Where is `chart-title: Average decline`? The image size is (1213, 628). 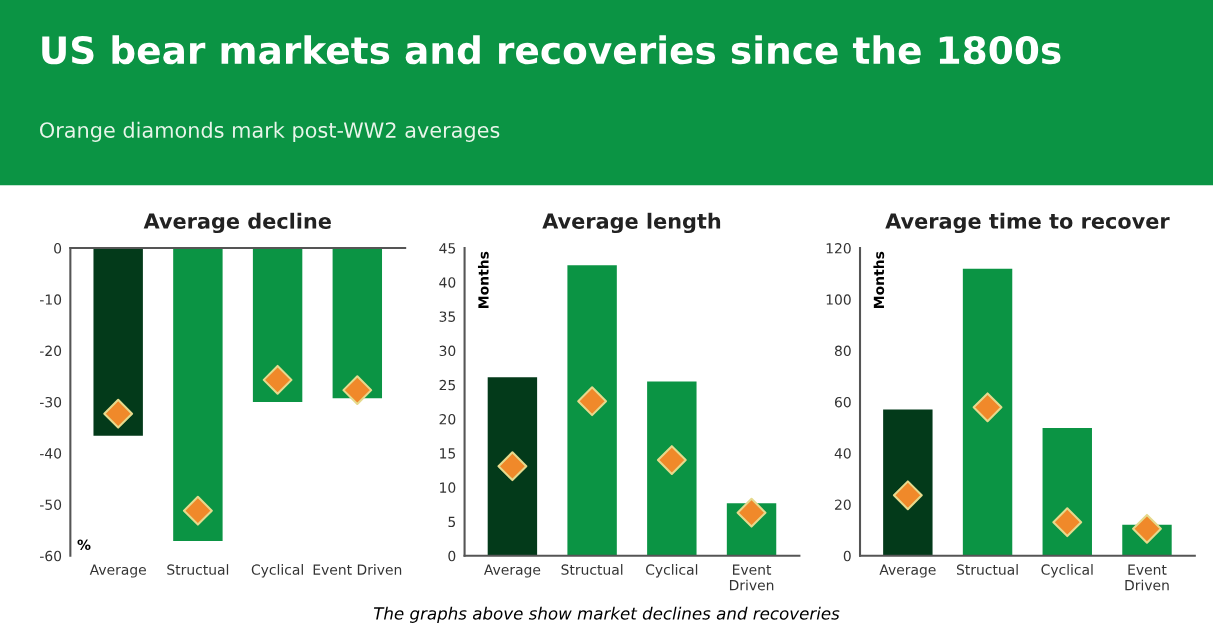 chart-title: Average decline is located at coordinates (237, 223).